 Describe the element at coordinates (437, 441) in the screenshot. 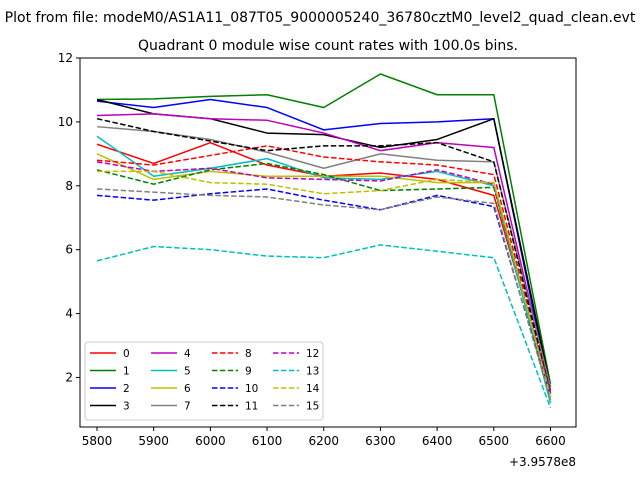

I see `x-tick-label: 6400` at that location.